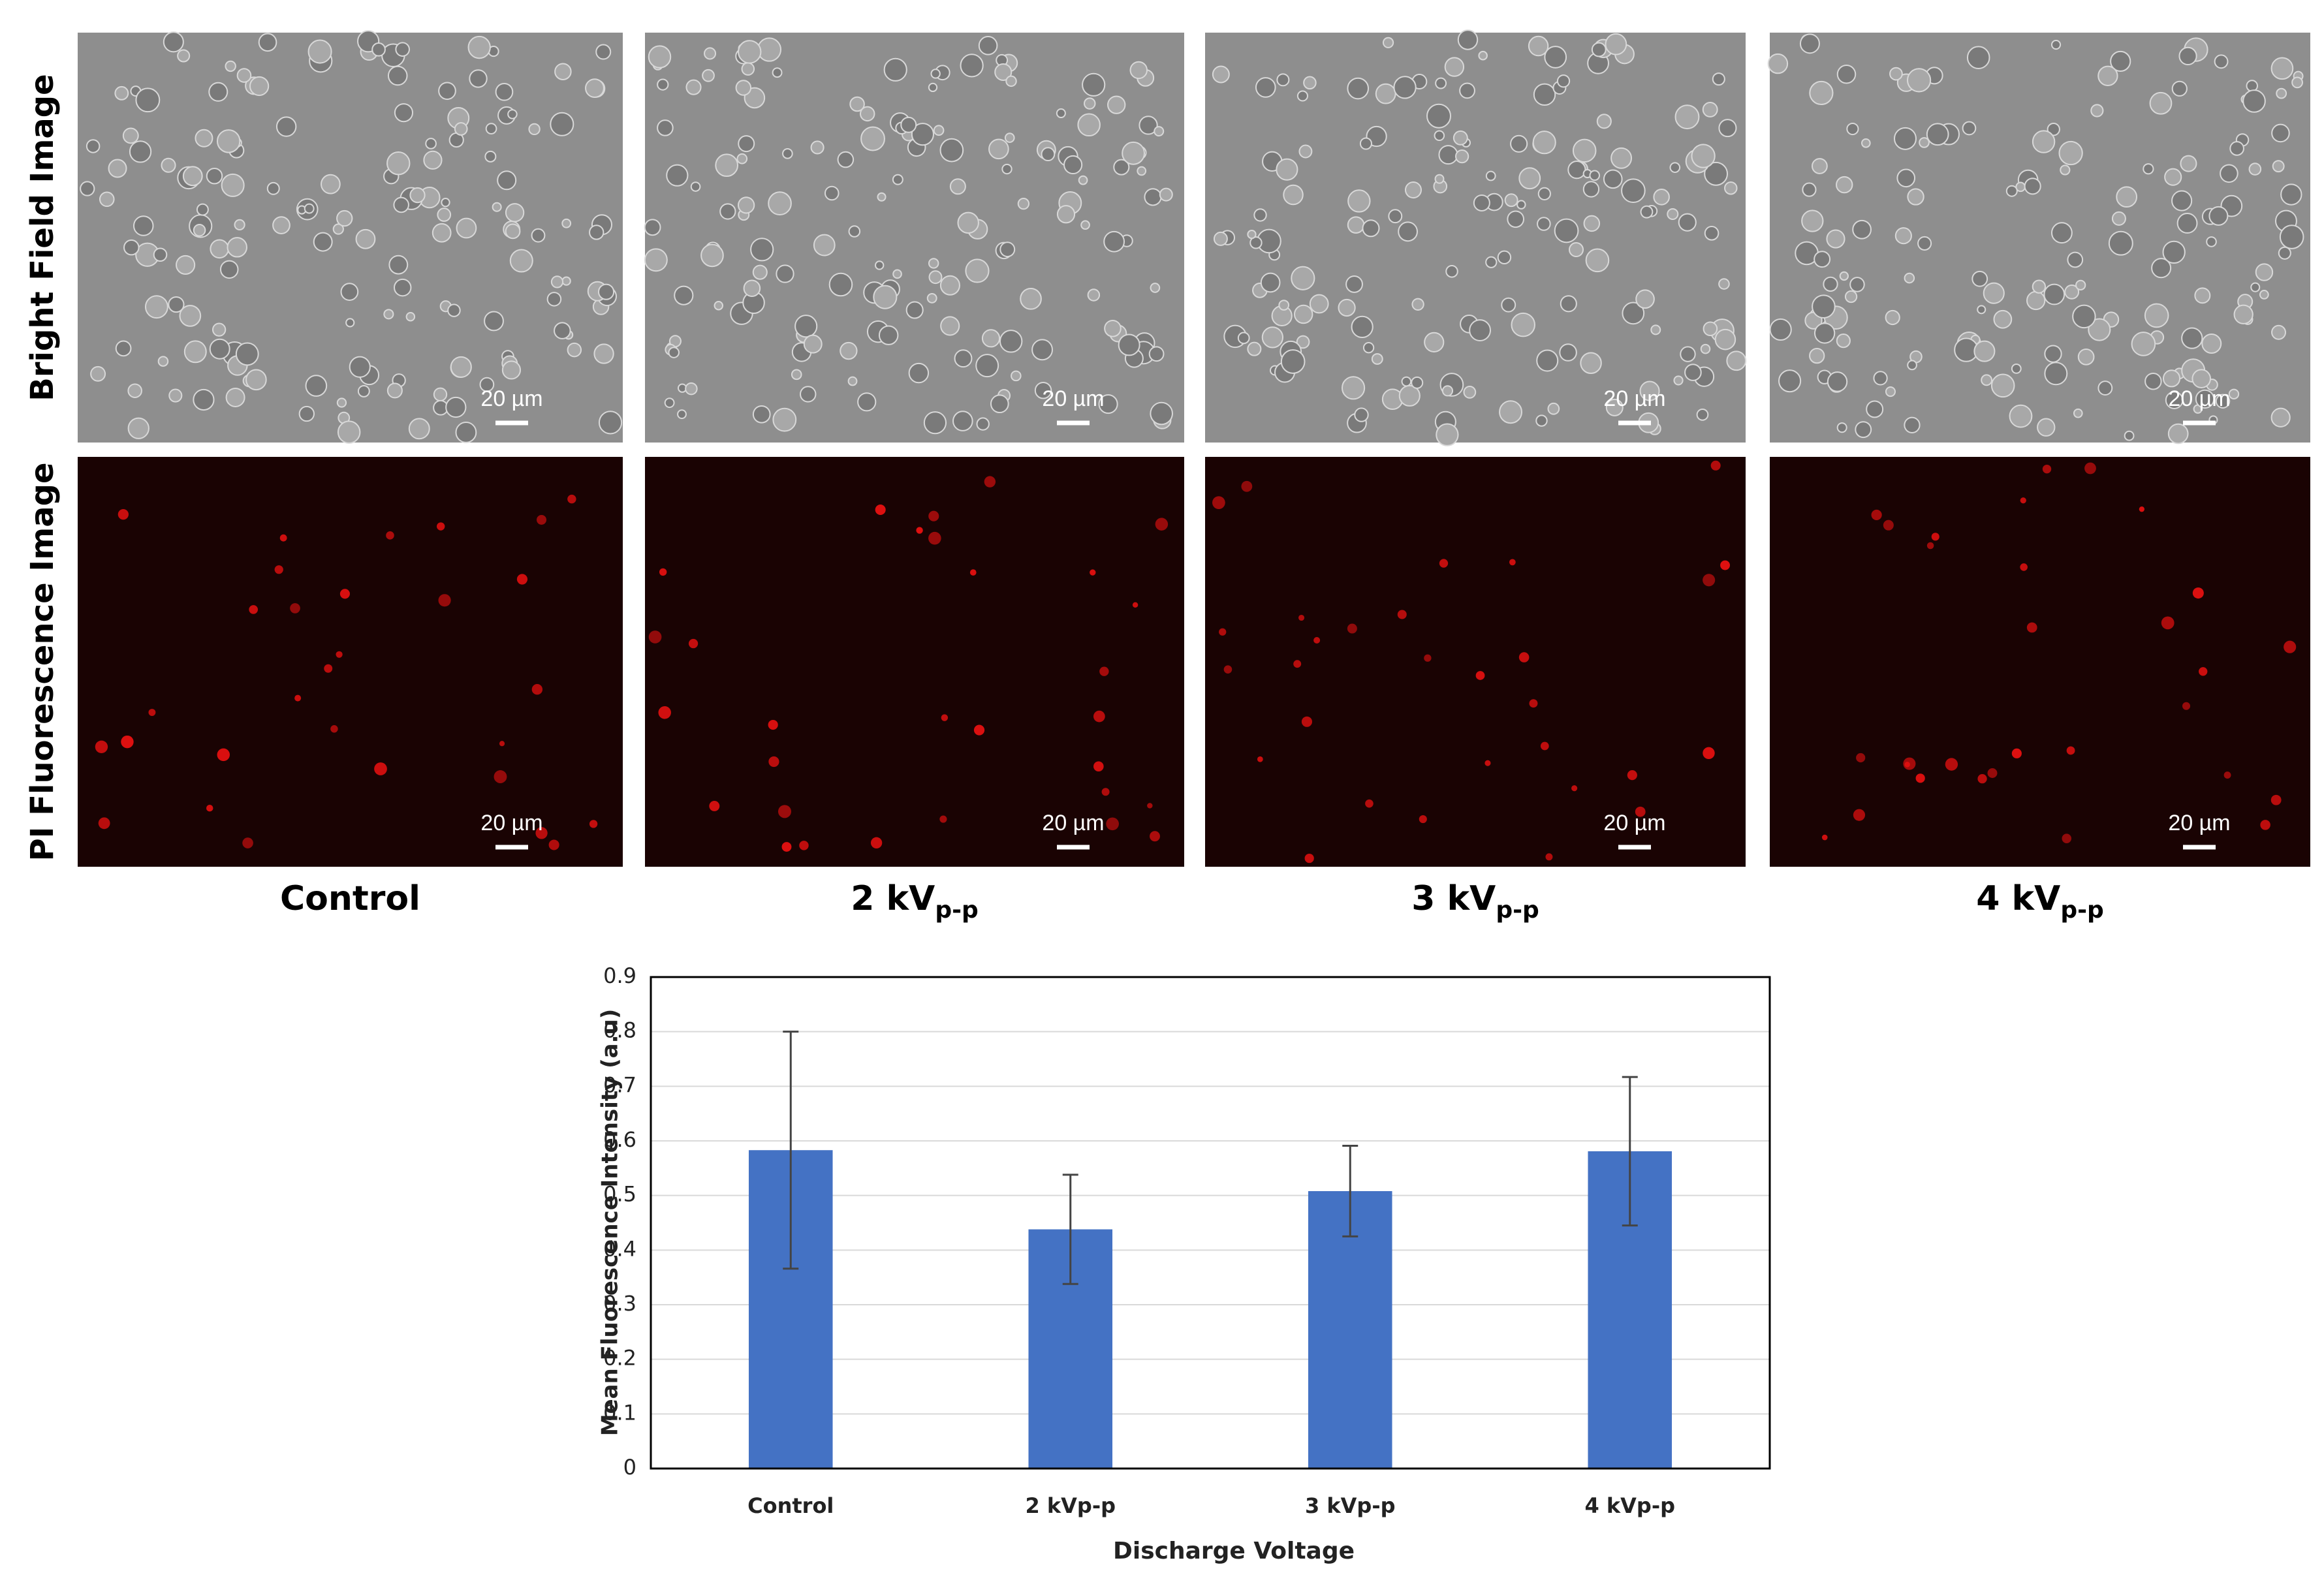 The height and width of the screenshot is (1586, 2324). I want to click on column-label: 2 kVp-p, so click(915, 901).